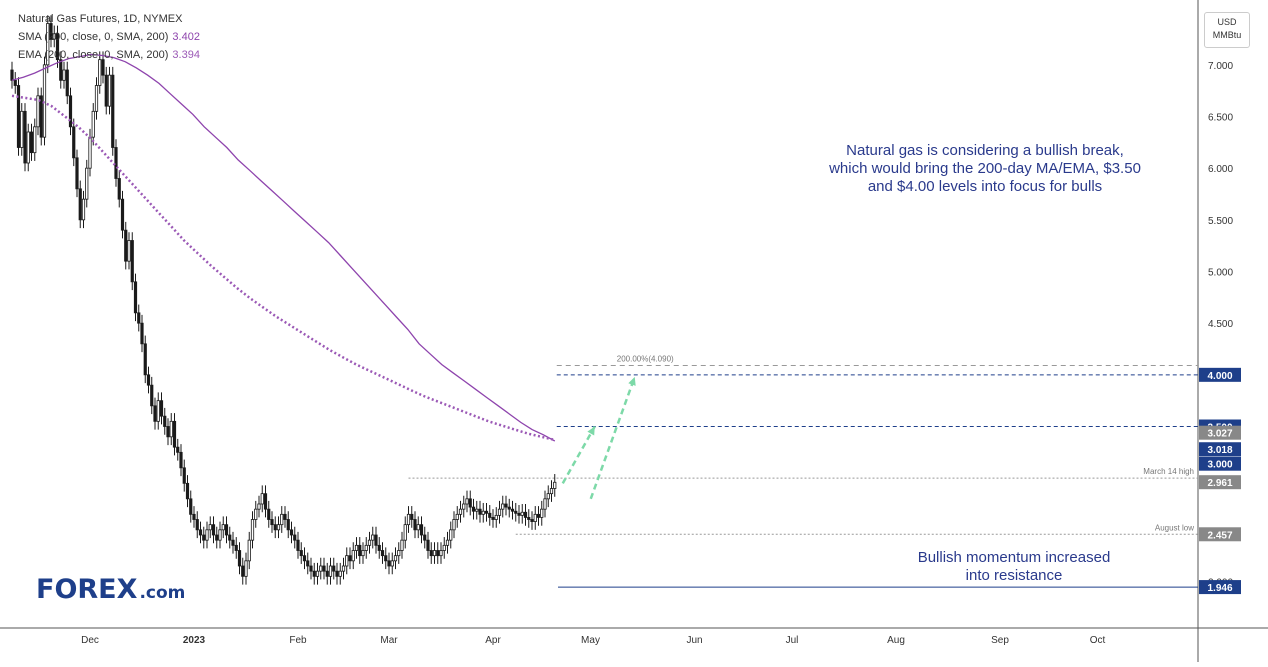  Describe the element at coordinates (109, 55) in the screenshot. I see `ema-legend: EMA (200, close, 0, SMA, 200) 3.394` at that location.